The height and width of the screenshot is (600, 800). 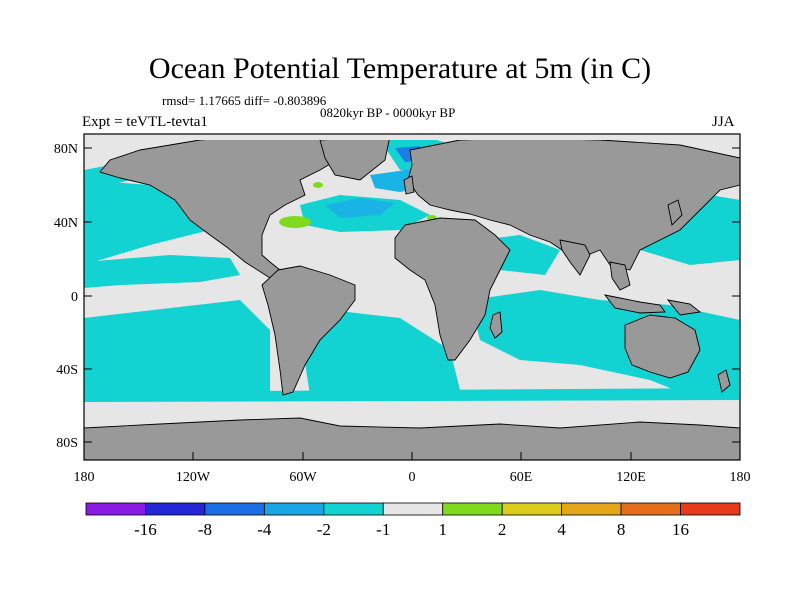 What do you see at coordinates (380, 352) in the screenshot?
I see `south-atlantic-band` at bounding box center [380, 352].